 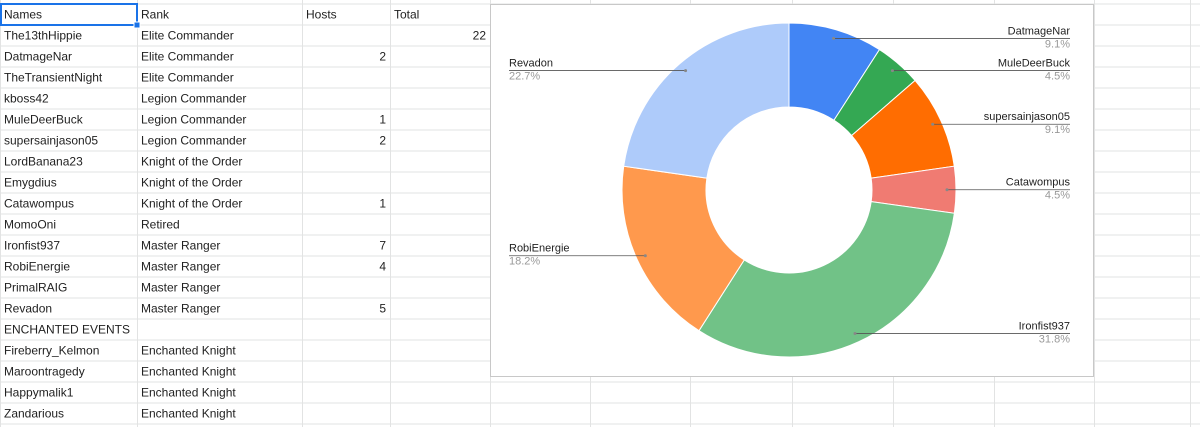 What do you see at coordinates (382, 267) in the screenshot?
I see `hosts-cell: 4` at bounding box center [382, 267].